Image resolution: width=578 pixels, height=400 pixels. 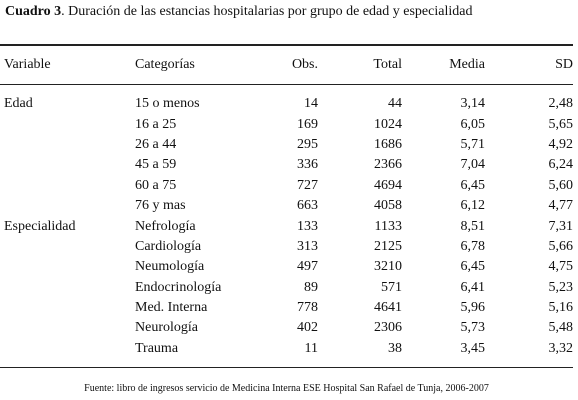 What do you see at coordinates (286, 308) in the screenshot?
I see `table-row: Med. Interna 778 4641 5,96 5,16` at bounding box center [286, 308].